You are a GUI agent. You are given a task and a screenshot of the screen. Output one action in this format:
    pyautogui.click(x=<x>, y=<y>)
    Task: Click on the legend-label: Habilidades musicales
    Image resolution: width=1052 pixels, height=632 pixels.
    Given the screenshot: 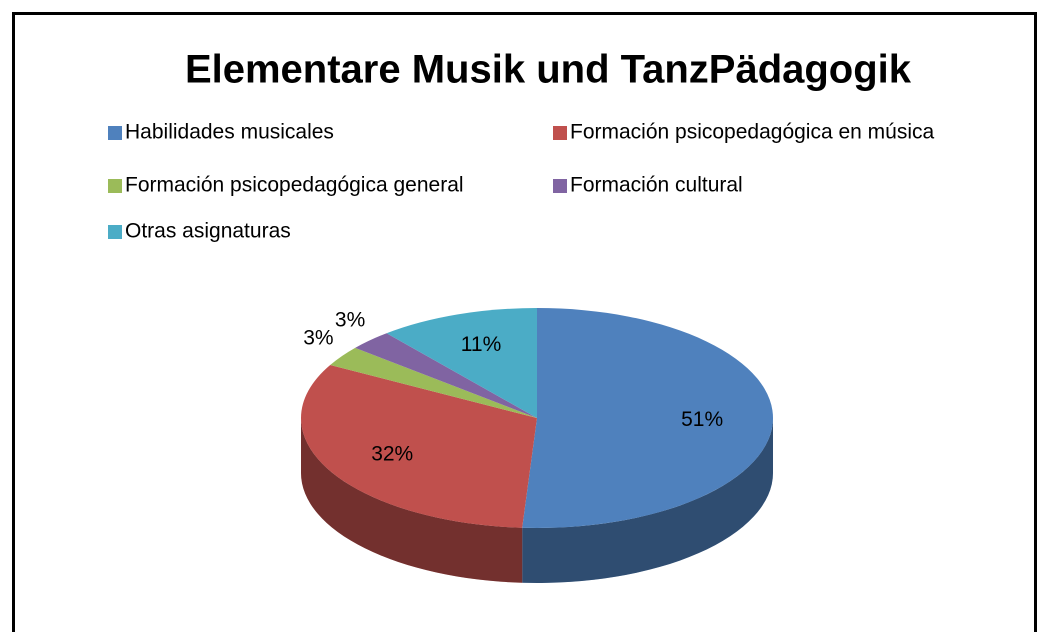 What is the action you would take?
    pyautogui.click(x=229, y=132)
    